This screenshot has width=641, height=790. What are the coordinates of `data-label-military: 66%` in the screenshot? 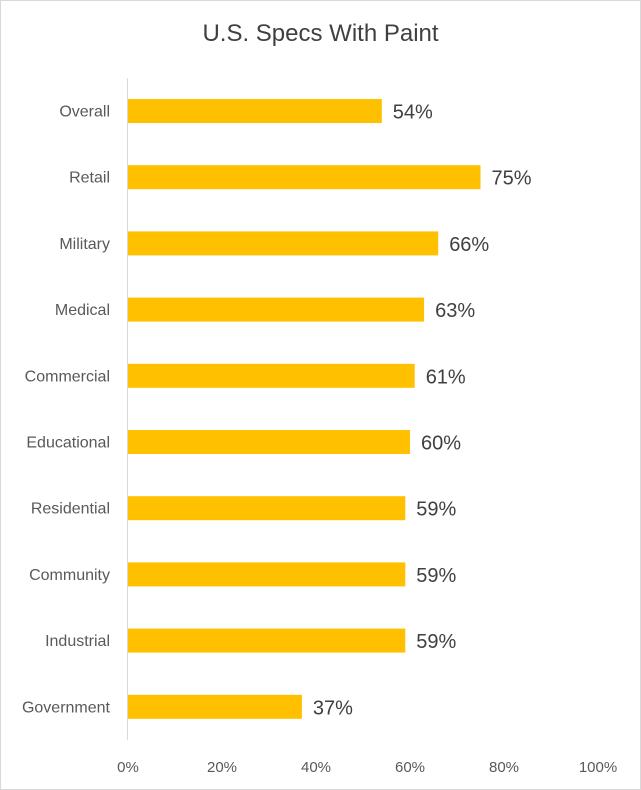 It's located at (469, 245).